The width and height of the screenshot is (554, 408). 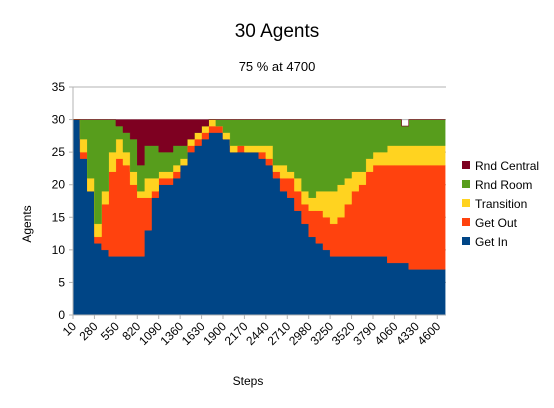 What do you see at coordinates (59, 250) in the screenshot?
I see `y-tick-label: 10` at bounding box center [59, 250].